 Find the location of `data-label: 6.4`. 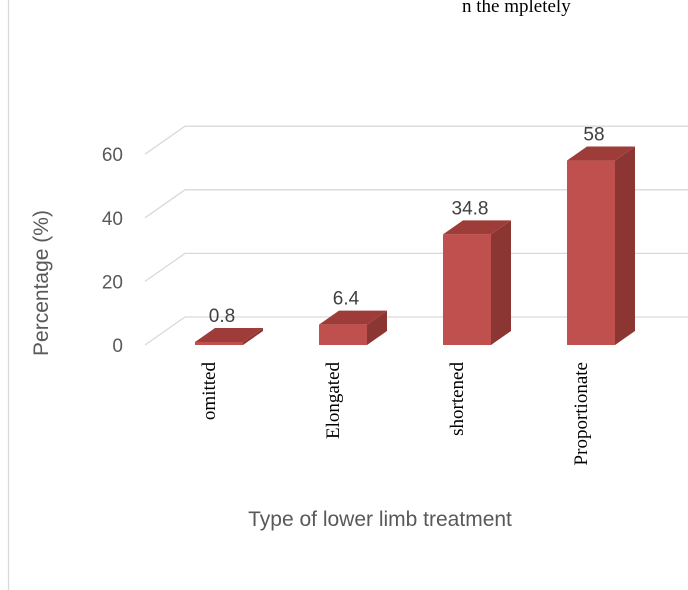

data-label: 6.4 is located at coordinates (346, 299).